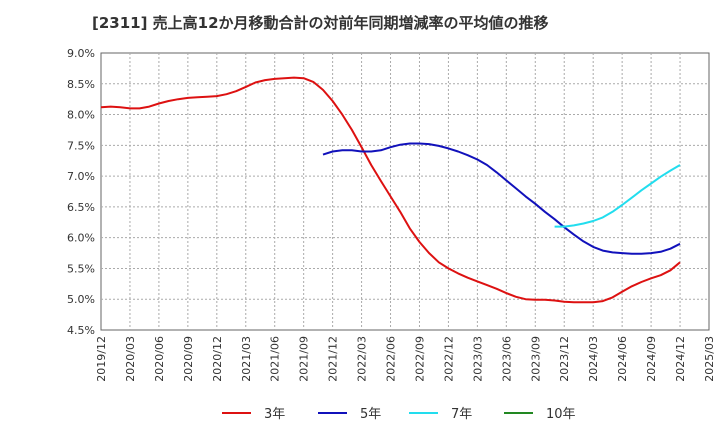  I want to click on legend-label: 3年, so click(274, 414).